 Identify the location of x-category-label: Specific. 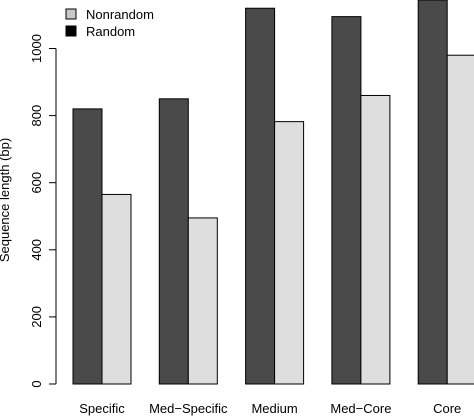
(102, 408).